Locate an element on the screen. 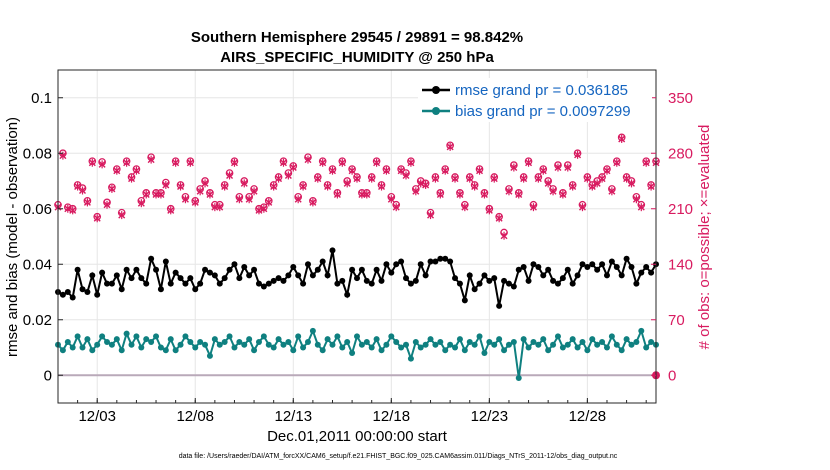  y-tick-label: 0.02 is located at coordinates (37, 320).